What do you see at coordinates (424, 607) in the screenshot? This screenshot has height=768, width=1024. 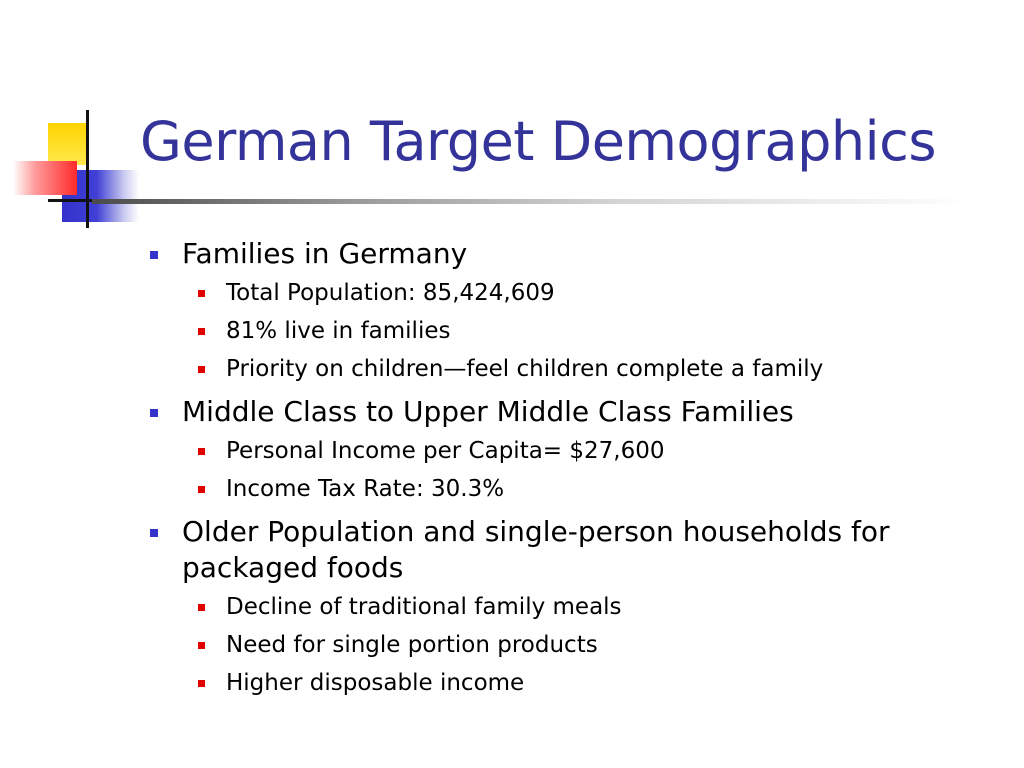 I see `sub-bullet-text: Decline of traditional family meals` at bounding box center [424, 607].